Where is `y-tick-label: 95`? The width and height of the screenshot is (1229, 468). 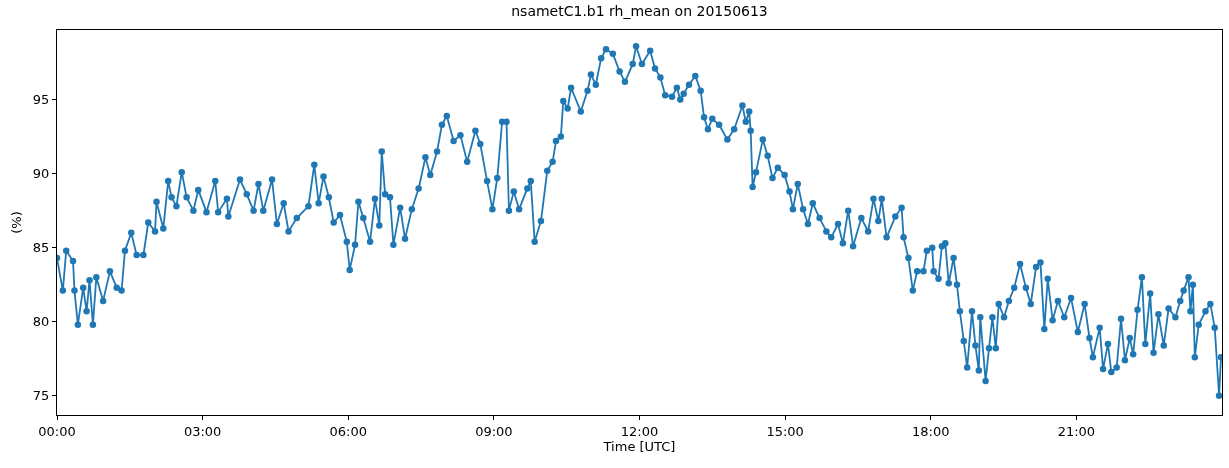 y-tick-label: 95 is located at coordinates (41, 100).